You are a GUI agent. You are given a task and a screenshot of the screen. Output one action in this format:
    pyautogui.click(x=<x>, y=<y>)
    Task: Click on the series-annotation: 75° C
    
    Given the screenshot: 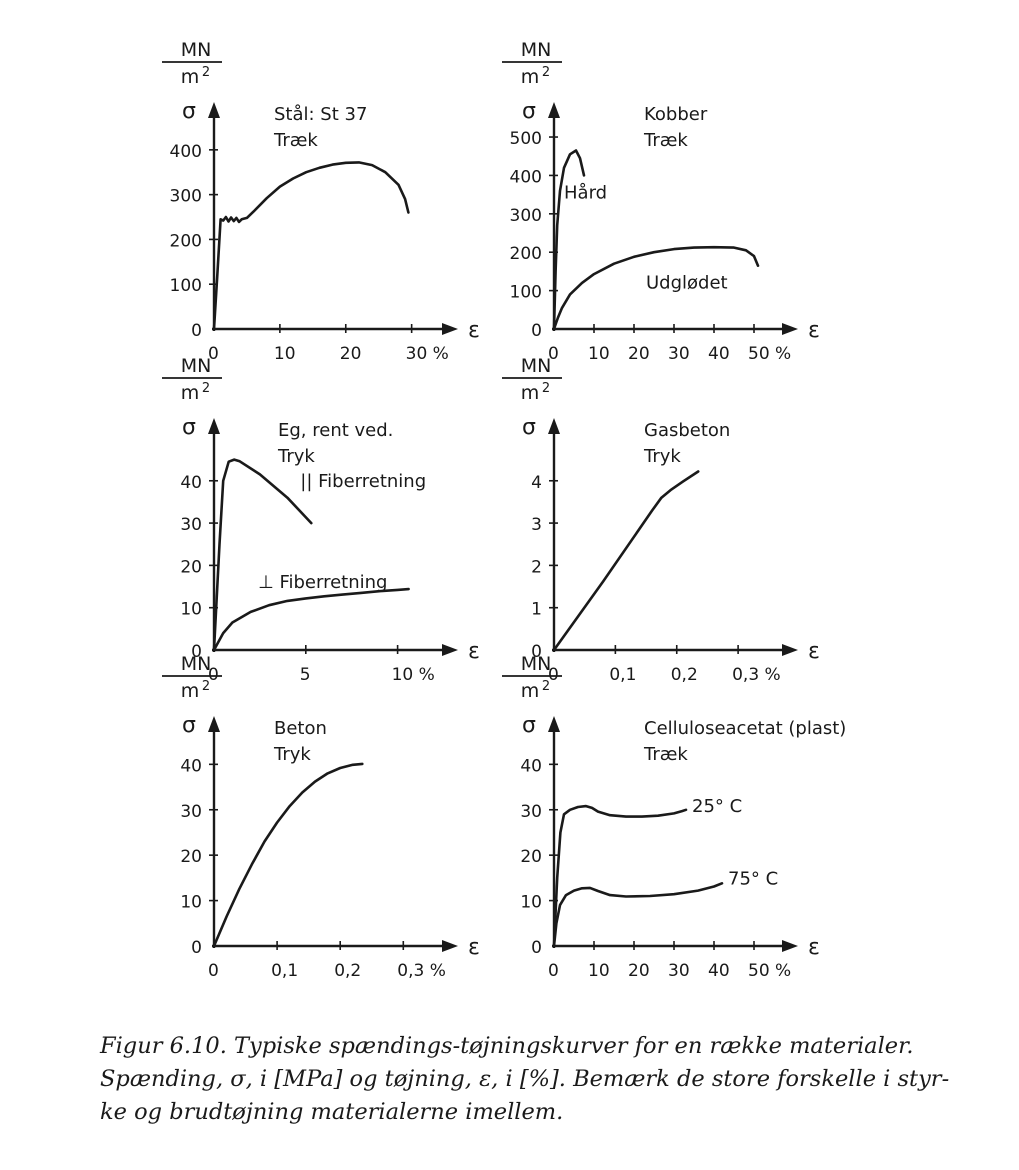 What is the action you would take?
    pyautogui.click(x=753, y=879)
    